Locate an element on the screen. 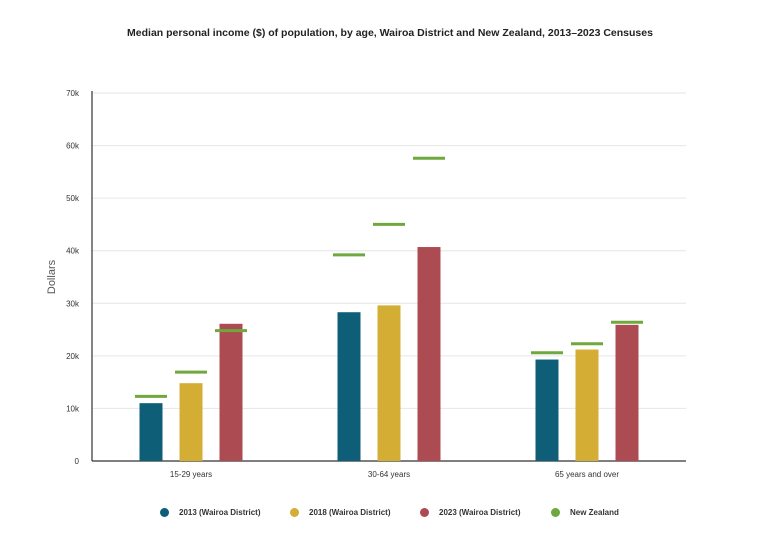 Image resolution: width=780 pixels, height=554 pixels. y-tick-label: 0 is located at coordinates (77, 461).